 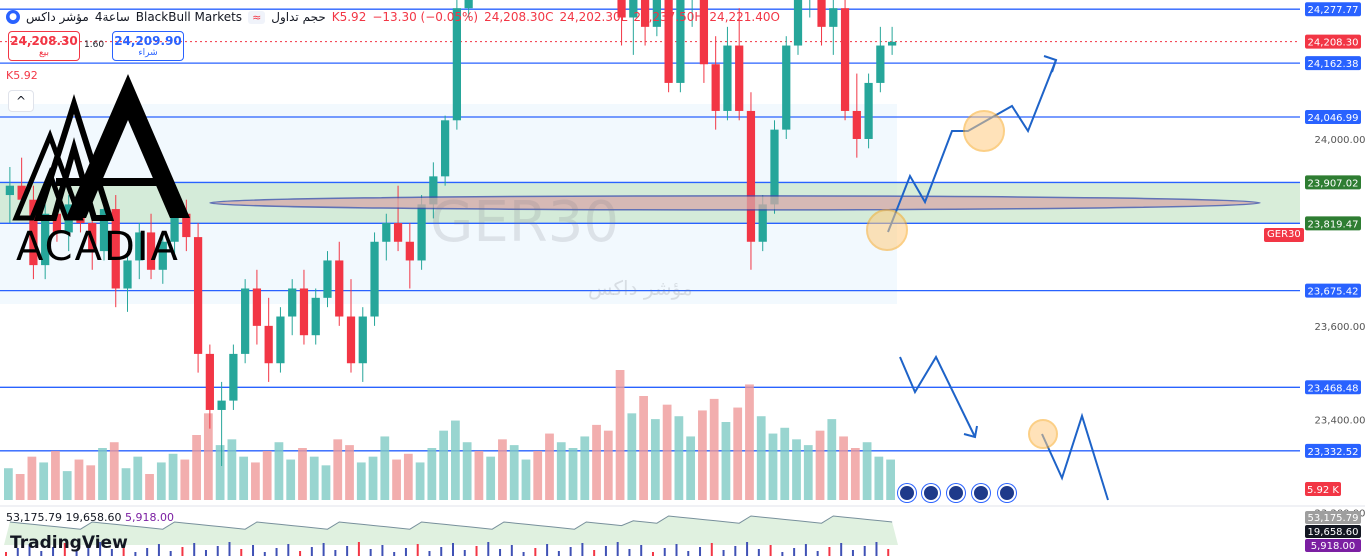 I want to click on compare-icon: ≈, so click(x=257, y=17).